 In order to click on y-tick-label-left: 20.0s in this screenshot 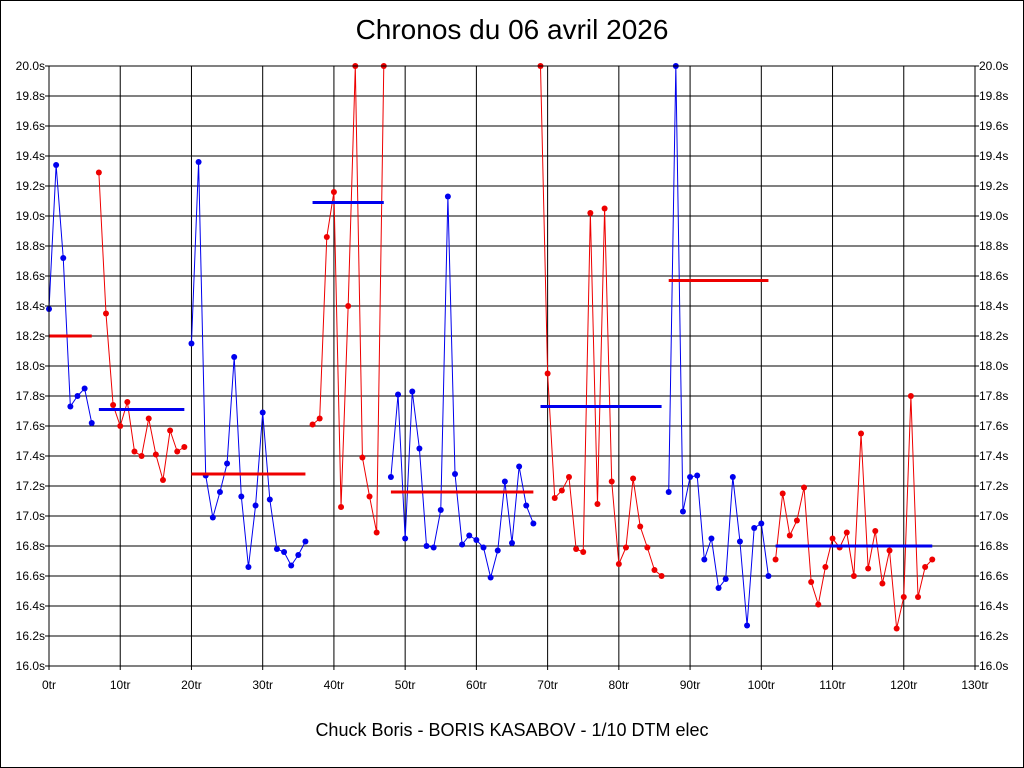, I will do `click(30, 66)`.